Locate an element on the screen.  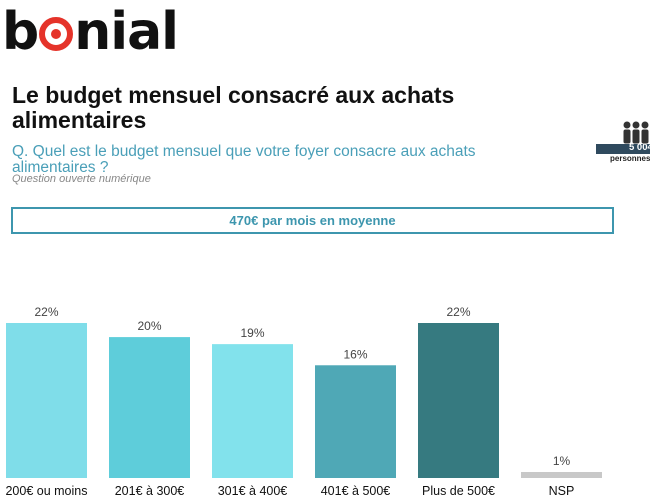
people-icon is located at coordinates (636, 132).